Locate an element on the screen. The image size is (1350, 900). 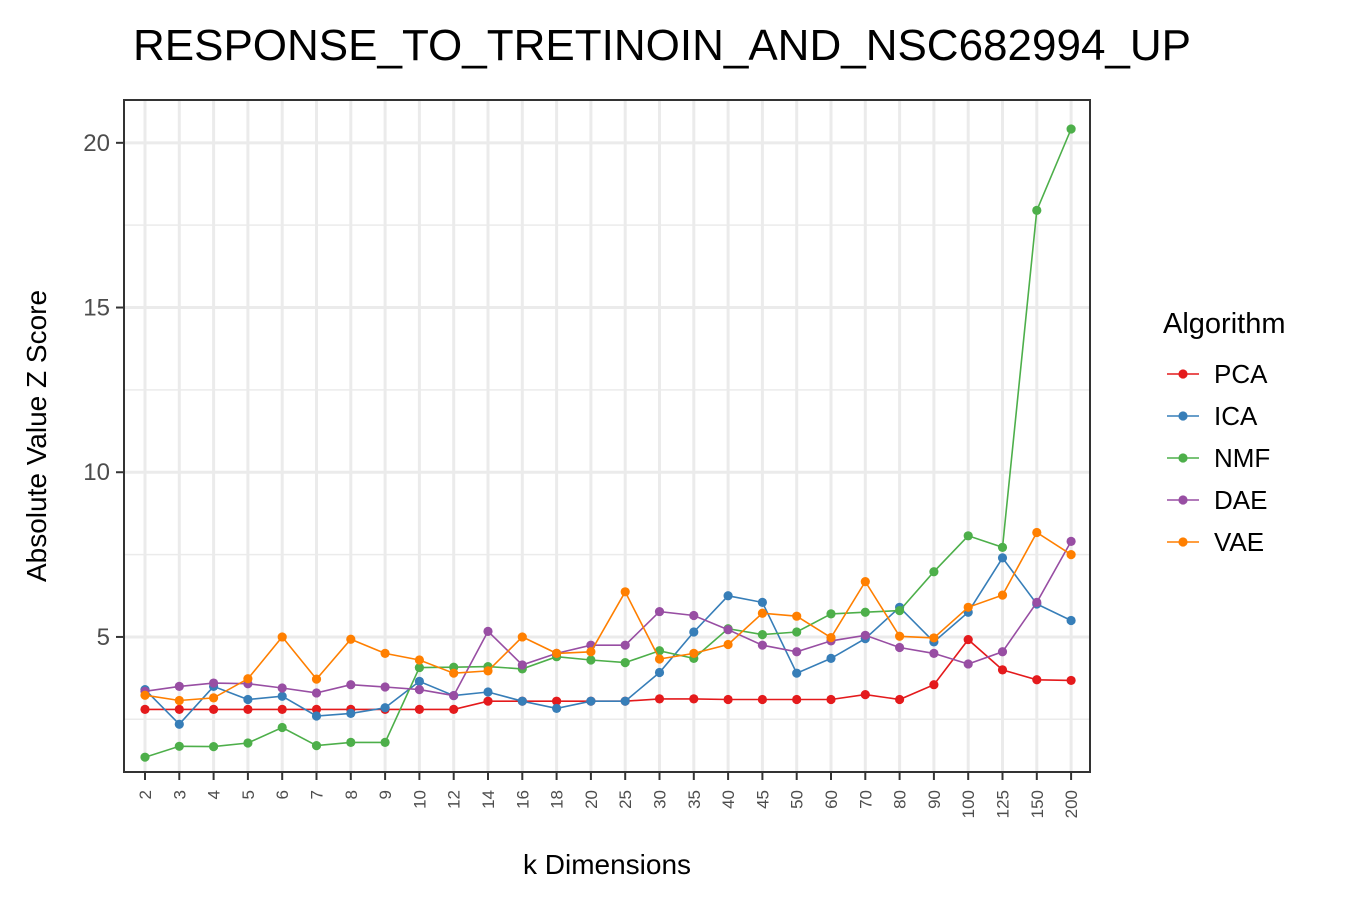
y-tick-label: 10 is located at coordinates (96, 472).